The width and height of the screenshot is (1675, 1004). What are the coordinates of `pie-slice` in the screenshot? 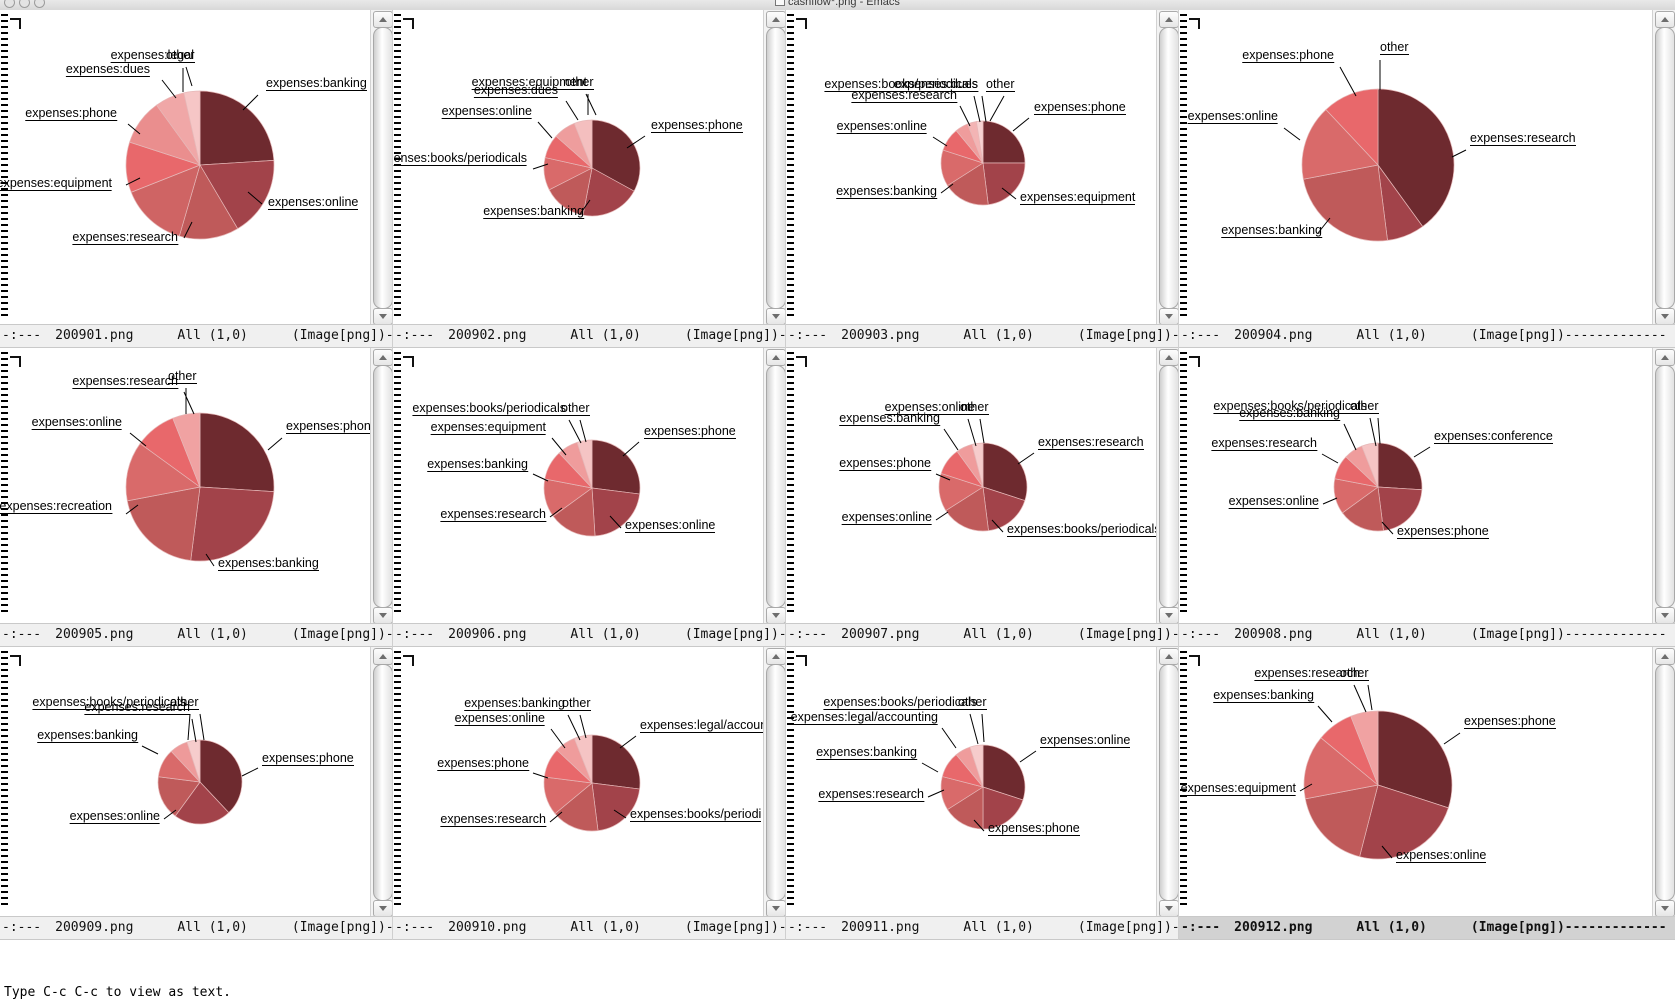 It's located at (967, 509).